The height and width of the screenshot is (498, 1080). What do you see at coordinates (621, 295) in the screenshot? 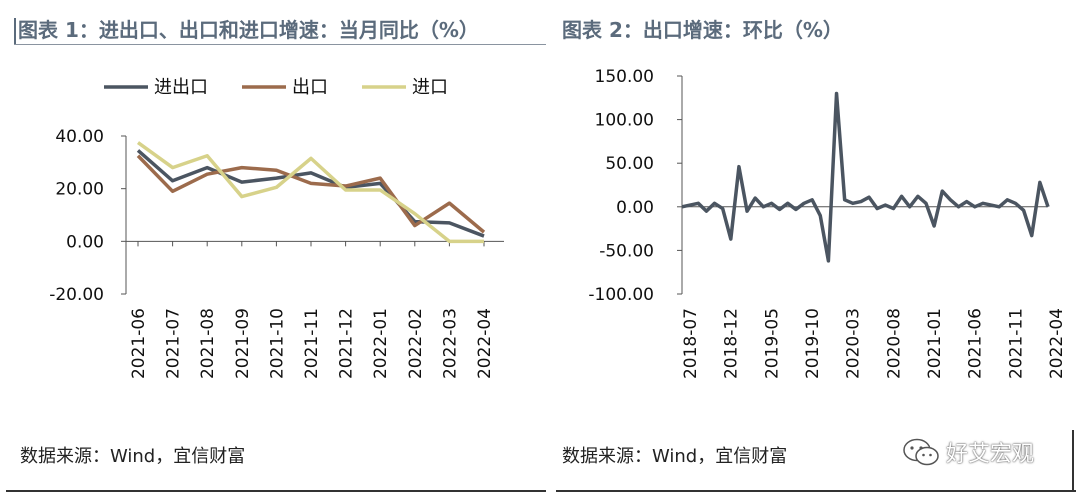
I see `y-tick-label: -100.00` at bounding box center [621, 295].